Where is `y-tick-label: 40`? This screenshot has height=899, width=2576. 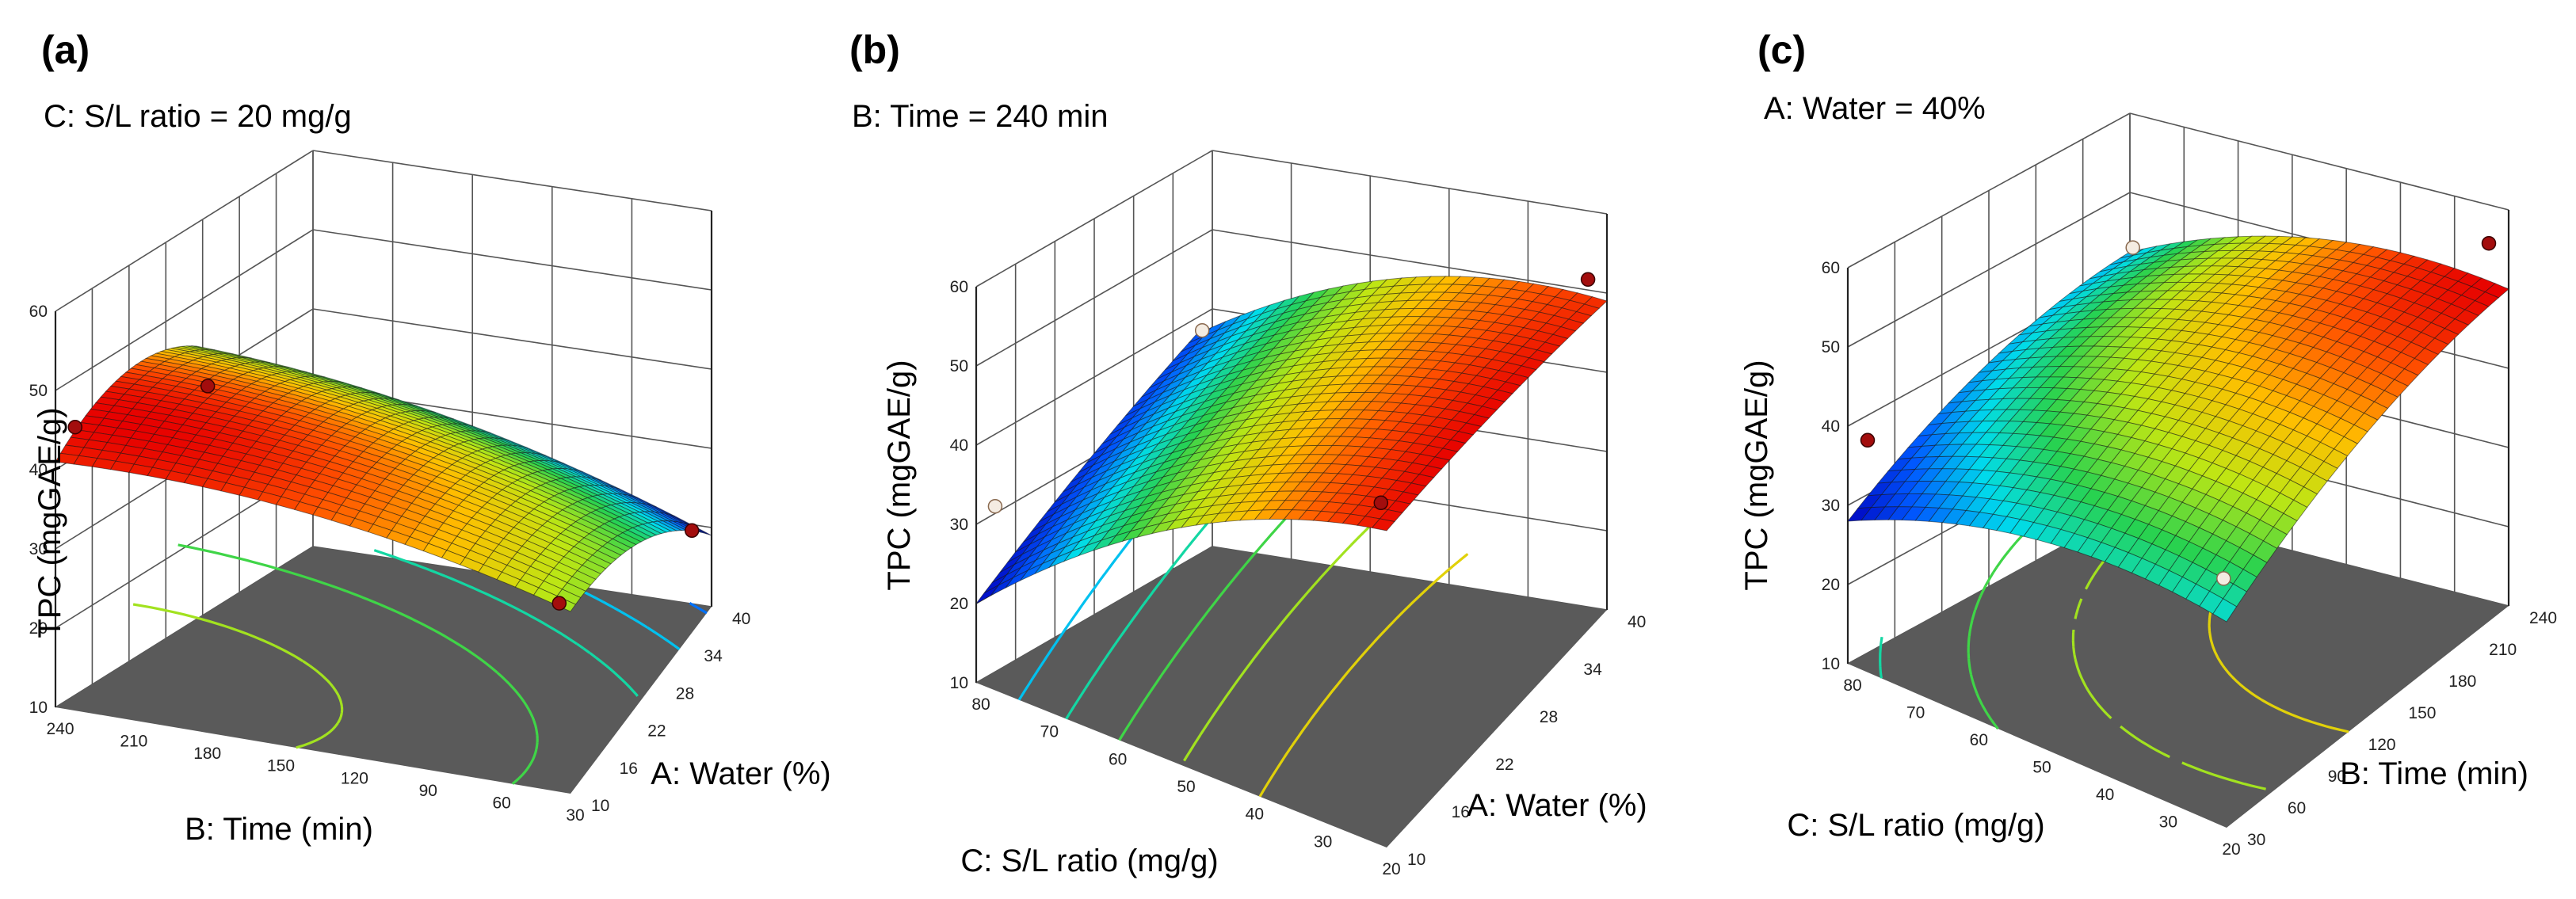 y-tick-label: 40 is located at coordinates (741, 619).